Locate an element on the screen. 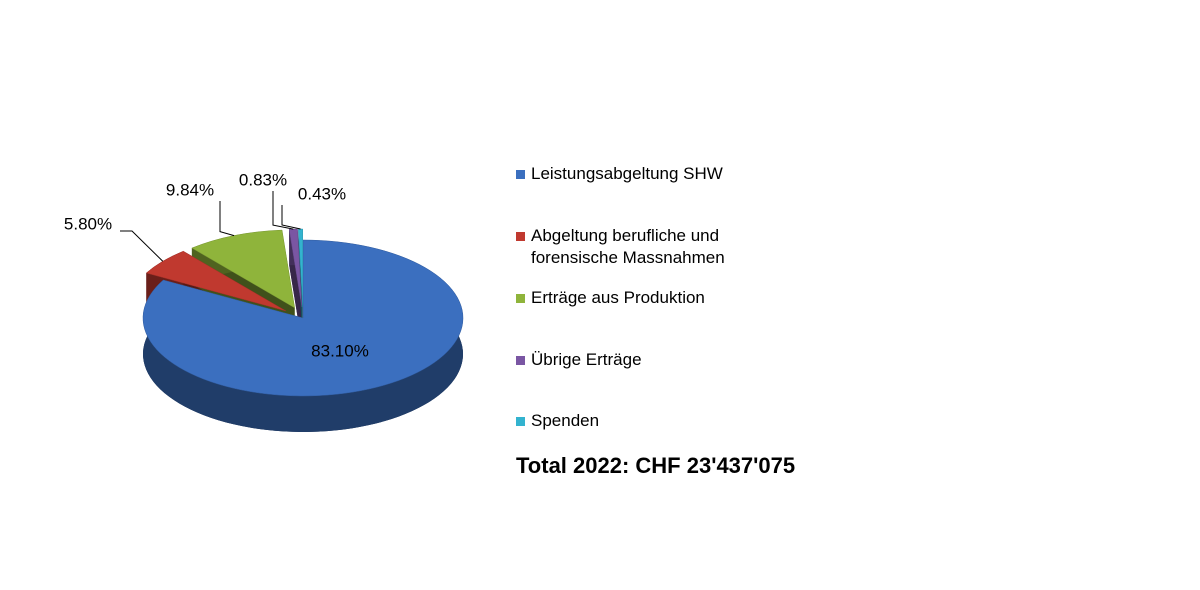  total-annotation: Total 2022: CHF 23'437'075 is located at coordinates (656, 465).